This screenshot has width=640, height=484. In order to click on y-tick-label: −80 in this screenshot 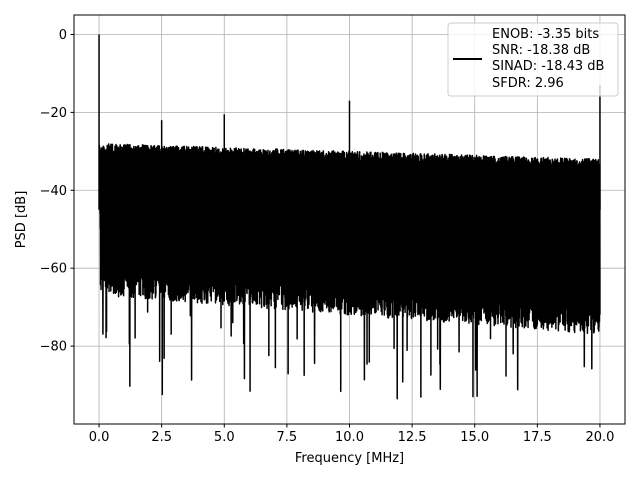, I will do `click(53, 347)`.